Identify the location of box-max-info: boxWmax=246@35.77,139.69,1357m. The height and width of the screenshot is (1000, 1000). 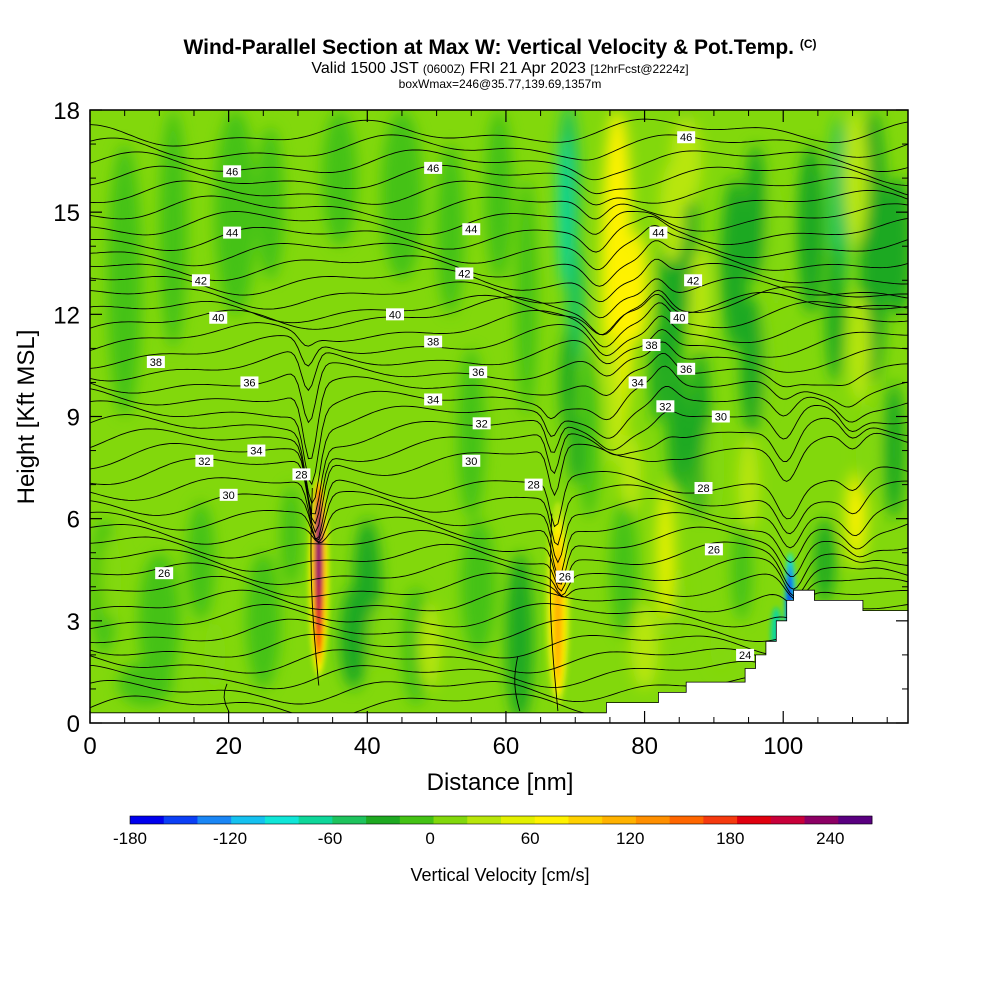
(500, 84).